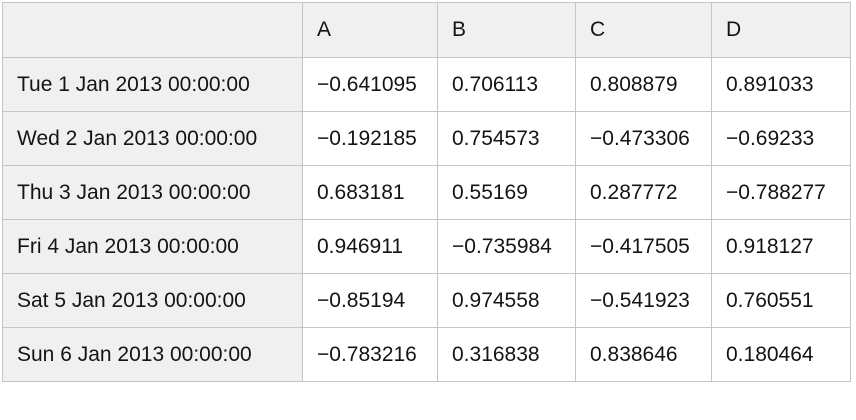  I want to click on table-cell: 0.946911, so click(370, 246).